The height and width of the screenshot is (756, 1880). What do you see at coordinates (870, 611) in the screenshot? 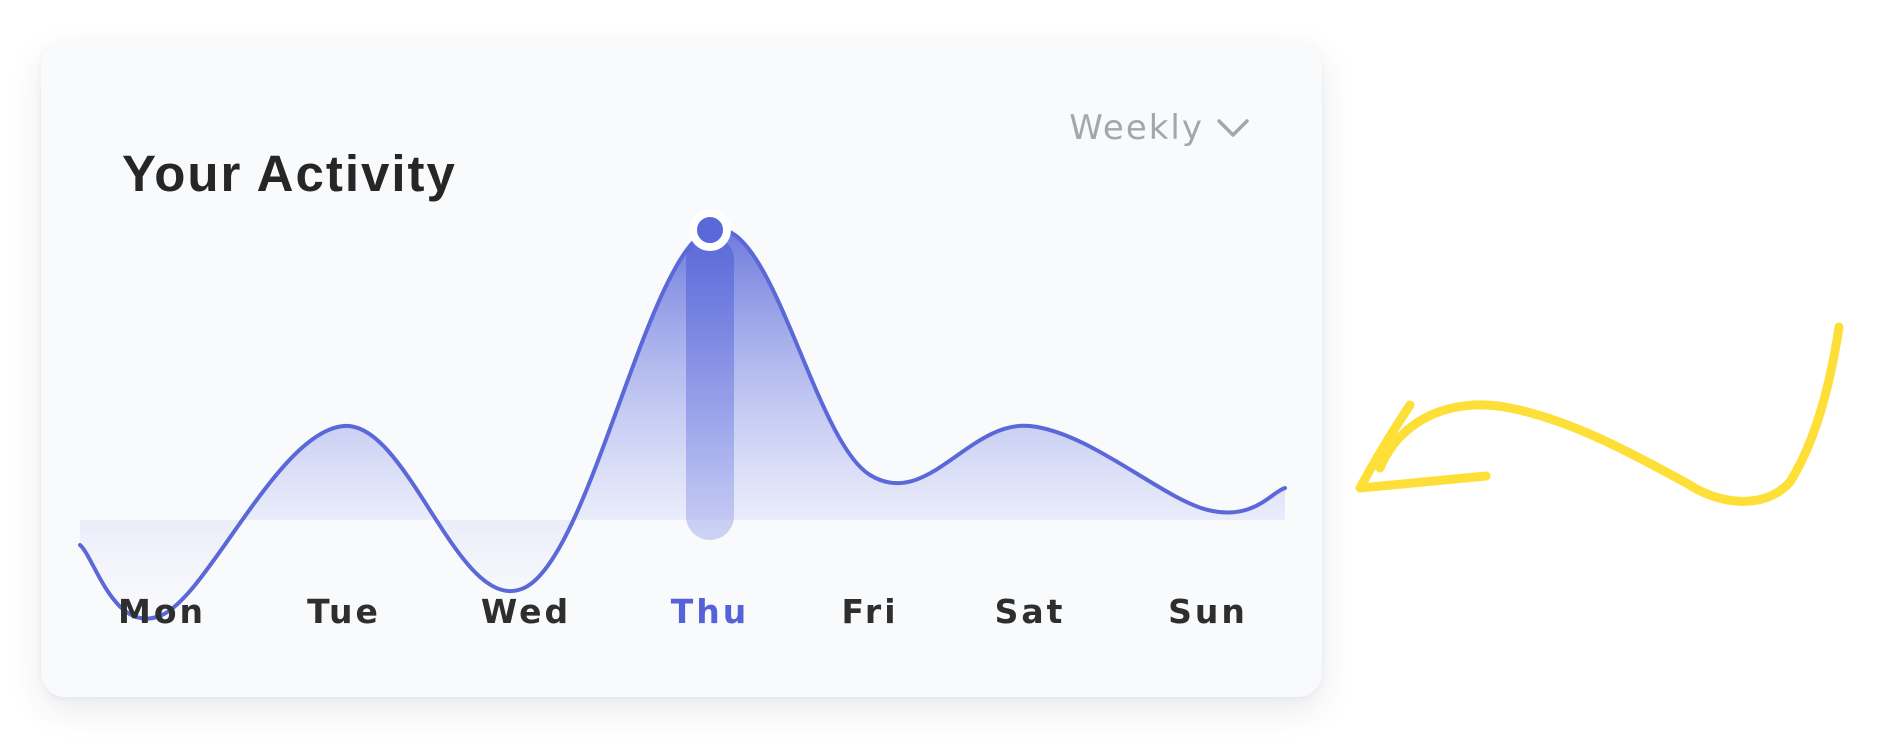
I see `x-tick-label-fri: Fri` at bounding box center [870, 611].